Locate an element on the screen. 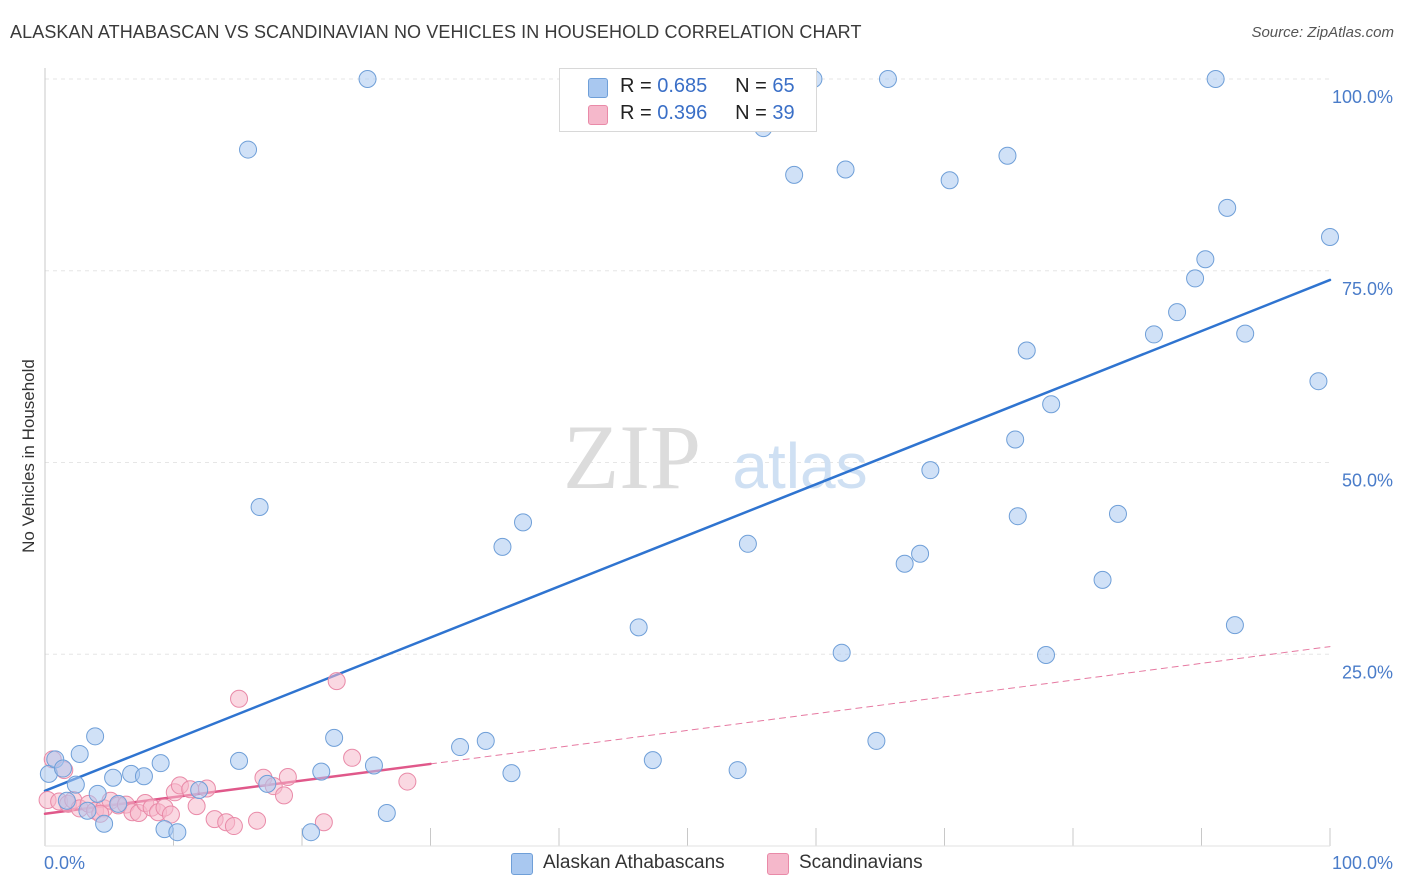 This screenshot has width=1406, height=892. y-tick-label: 25.0% is located at coordinates (1367, 672).